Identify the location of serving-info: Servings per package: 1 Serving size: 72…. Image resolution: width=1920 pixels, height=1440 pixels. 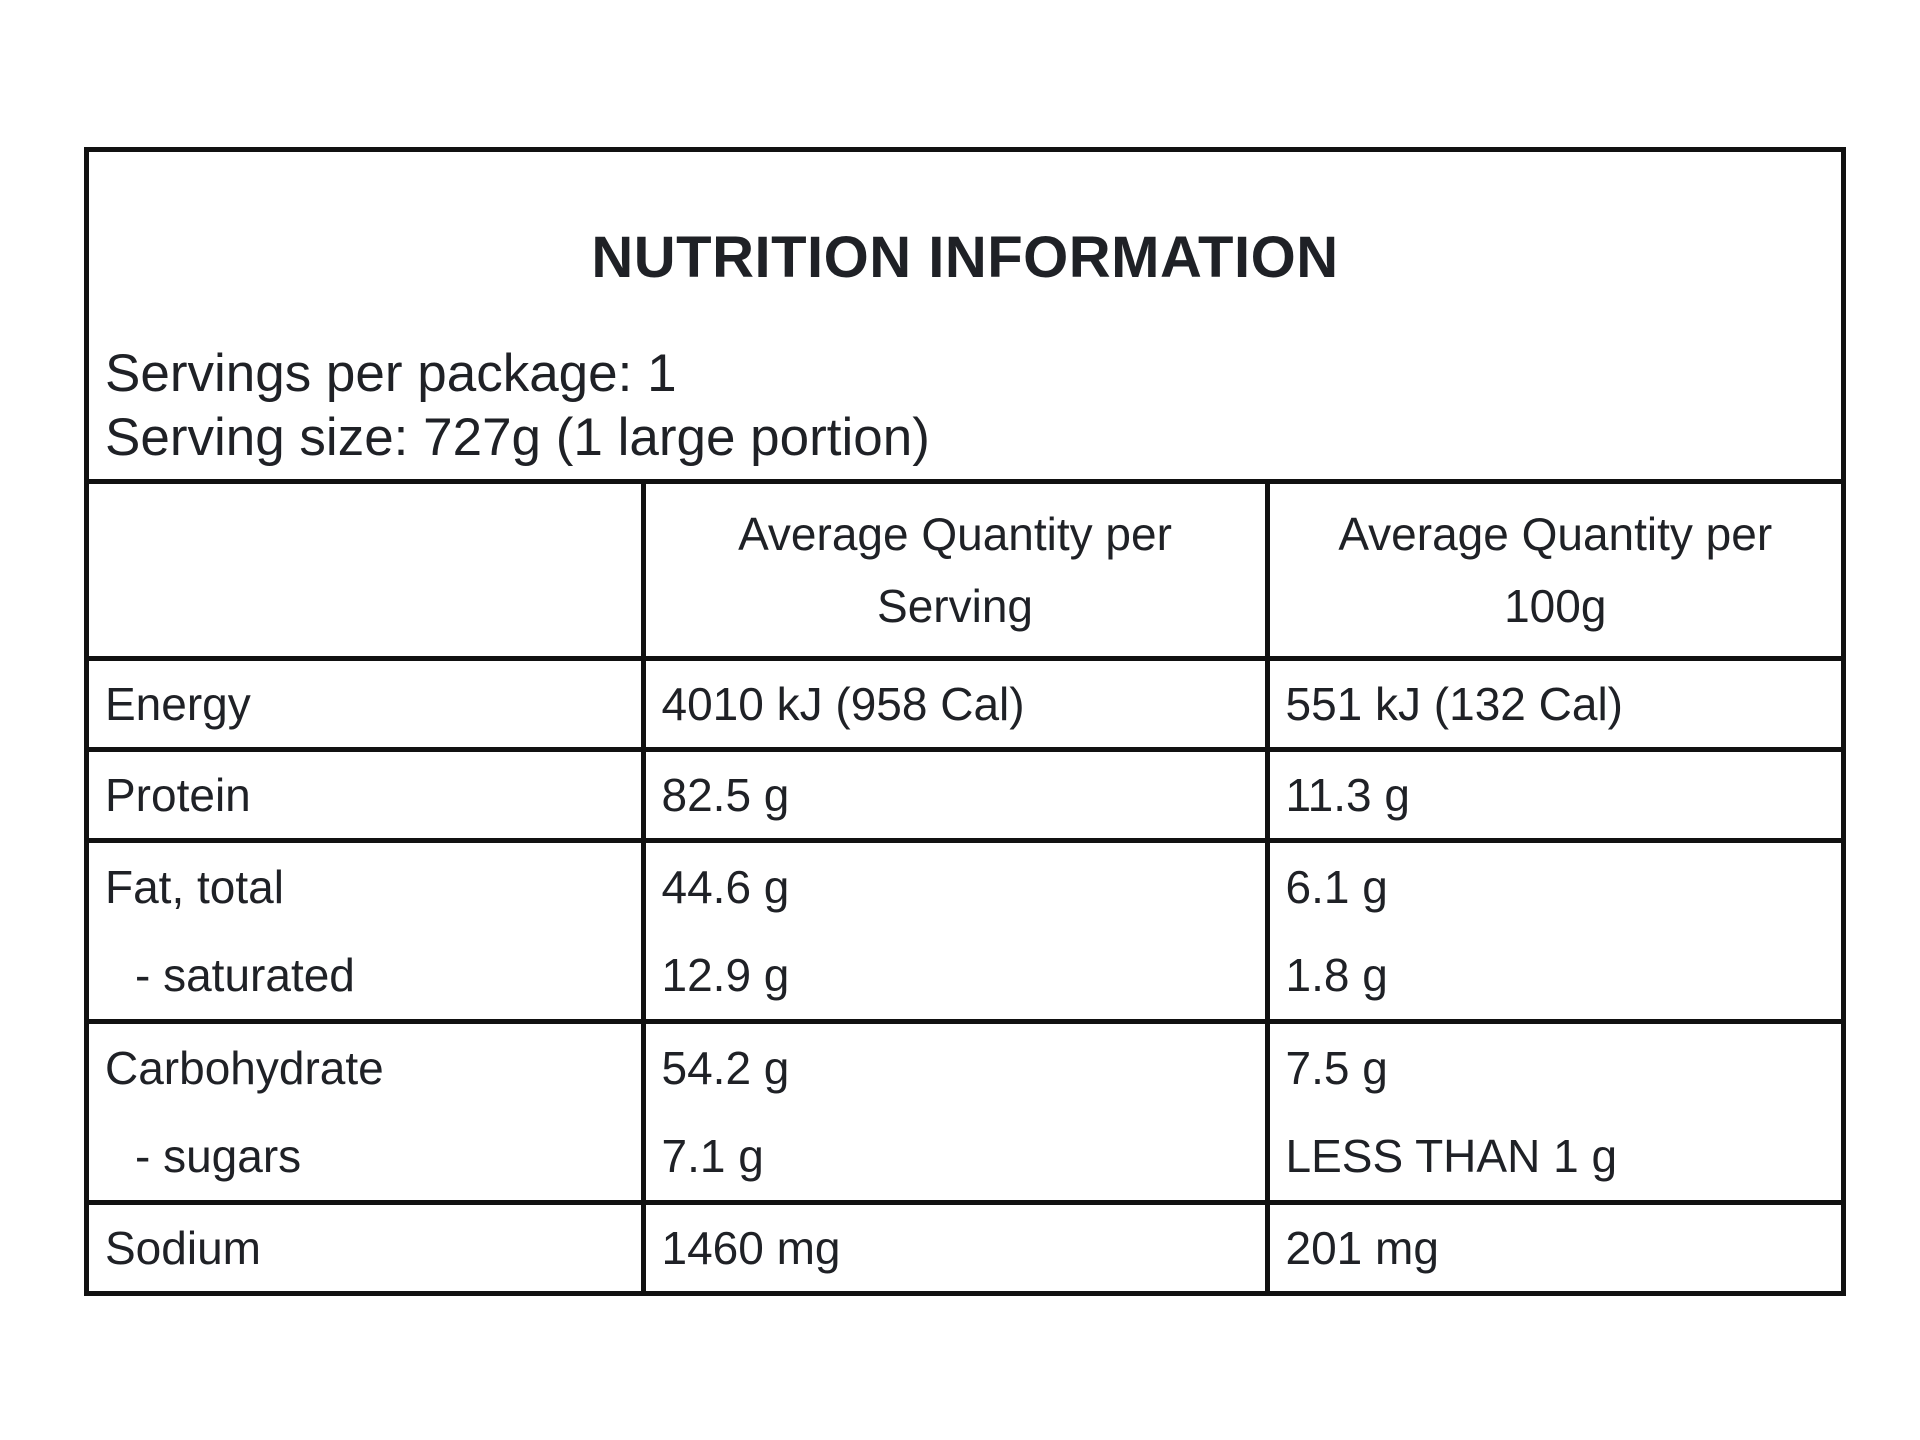
(517, 406).